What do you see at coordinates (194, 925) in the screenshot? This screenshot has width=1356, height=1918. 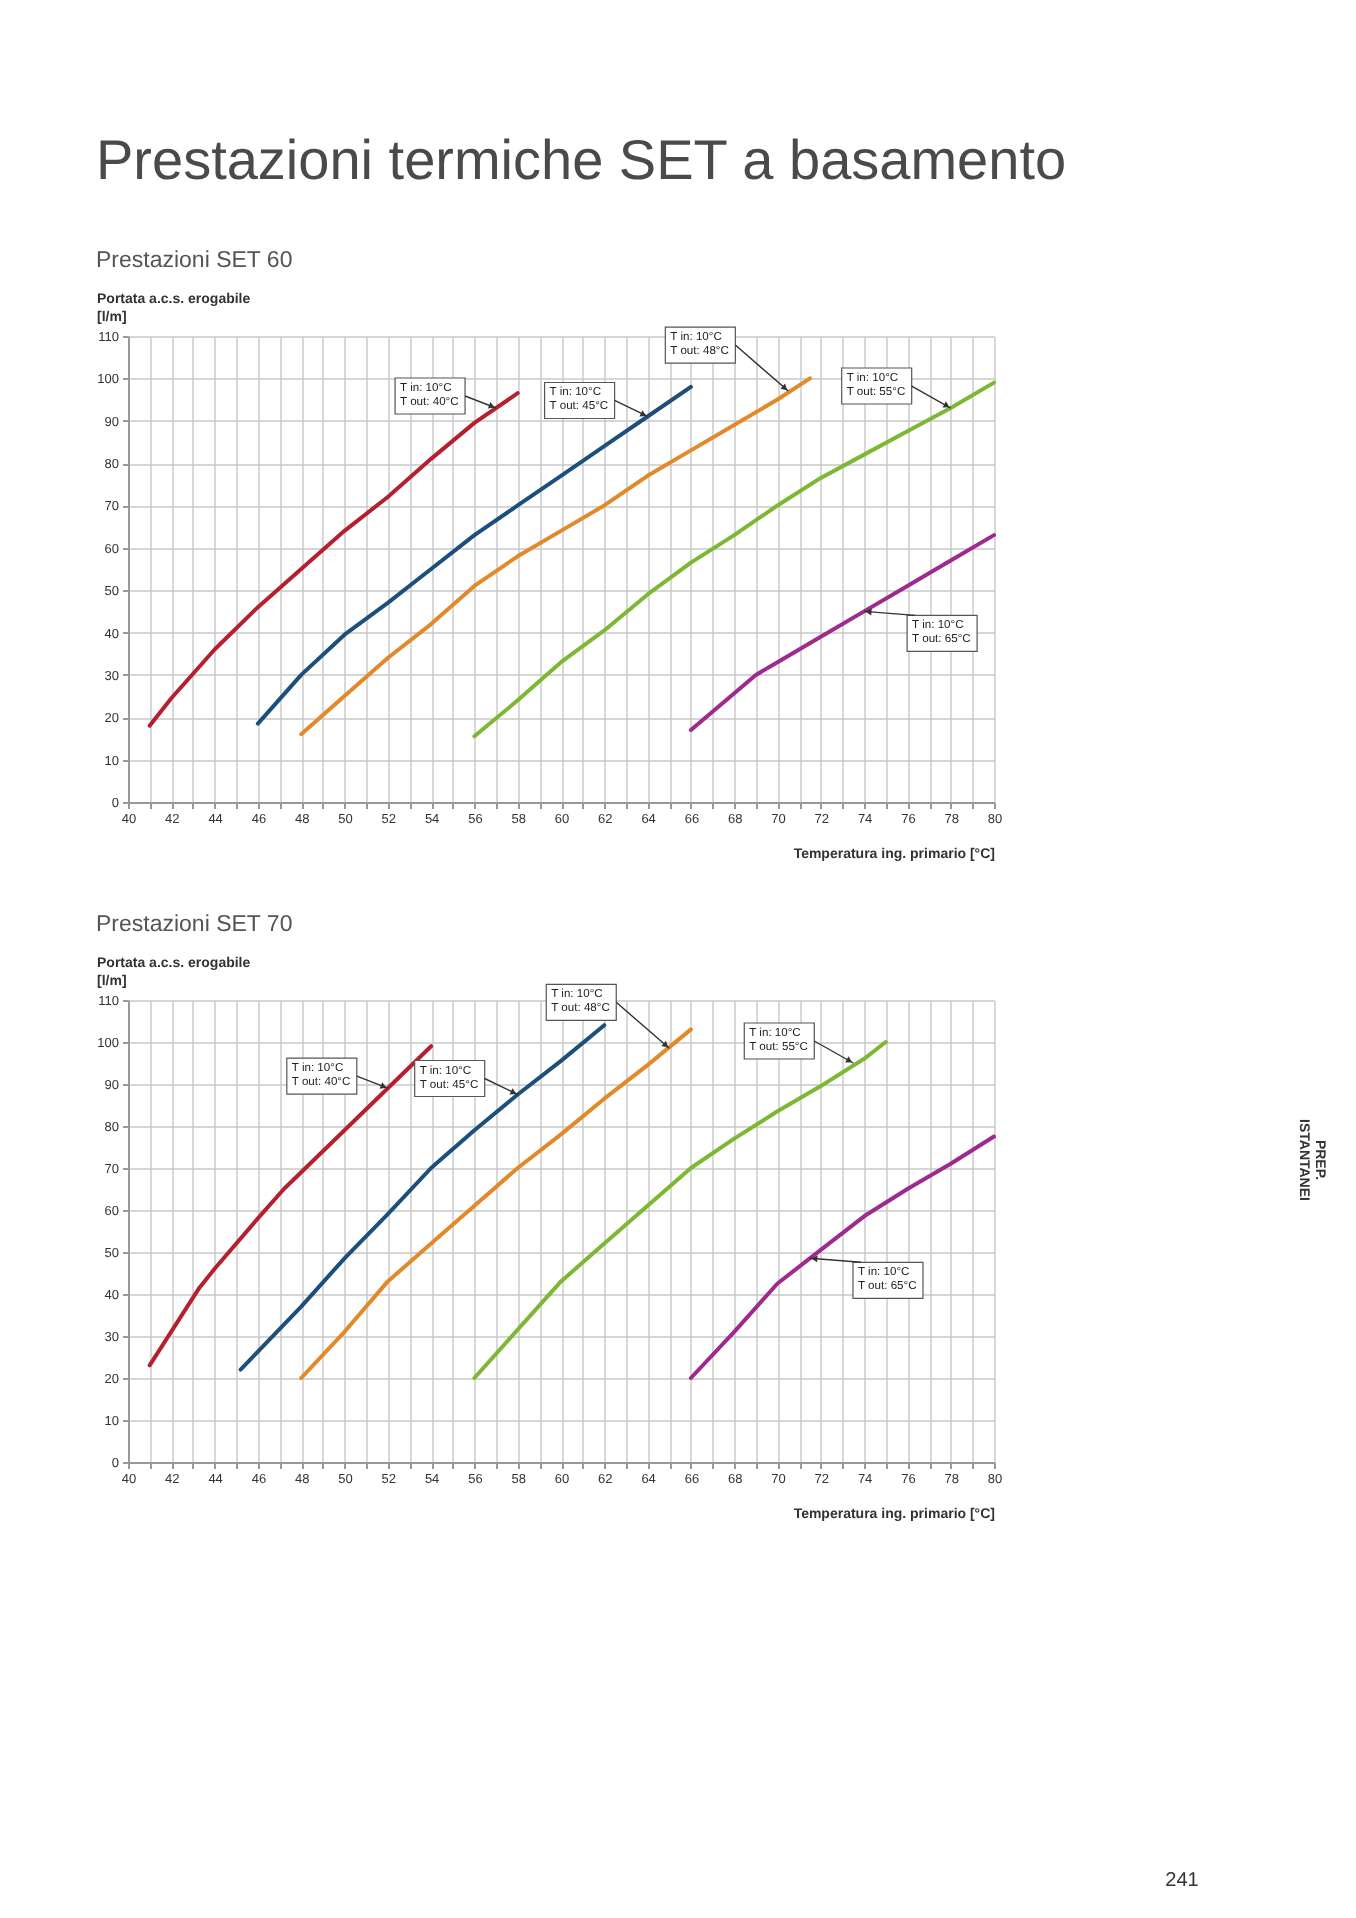 I see `chart-subtitle: Prestazioni SET 70` at bounding box center [194, 925].